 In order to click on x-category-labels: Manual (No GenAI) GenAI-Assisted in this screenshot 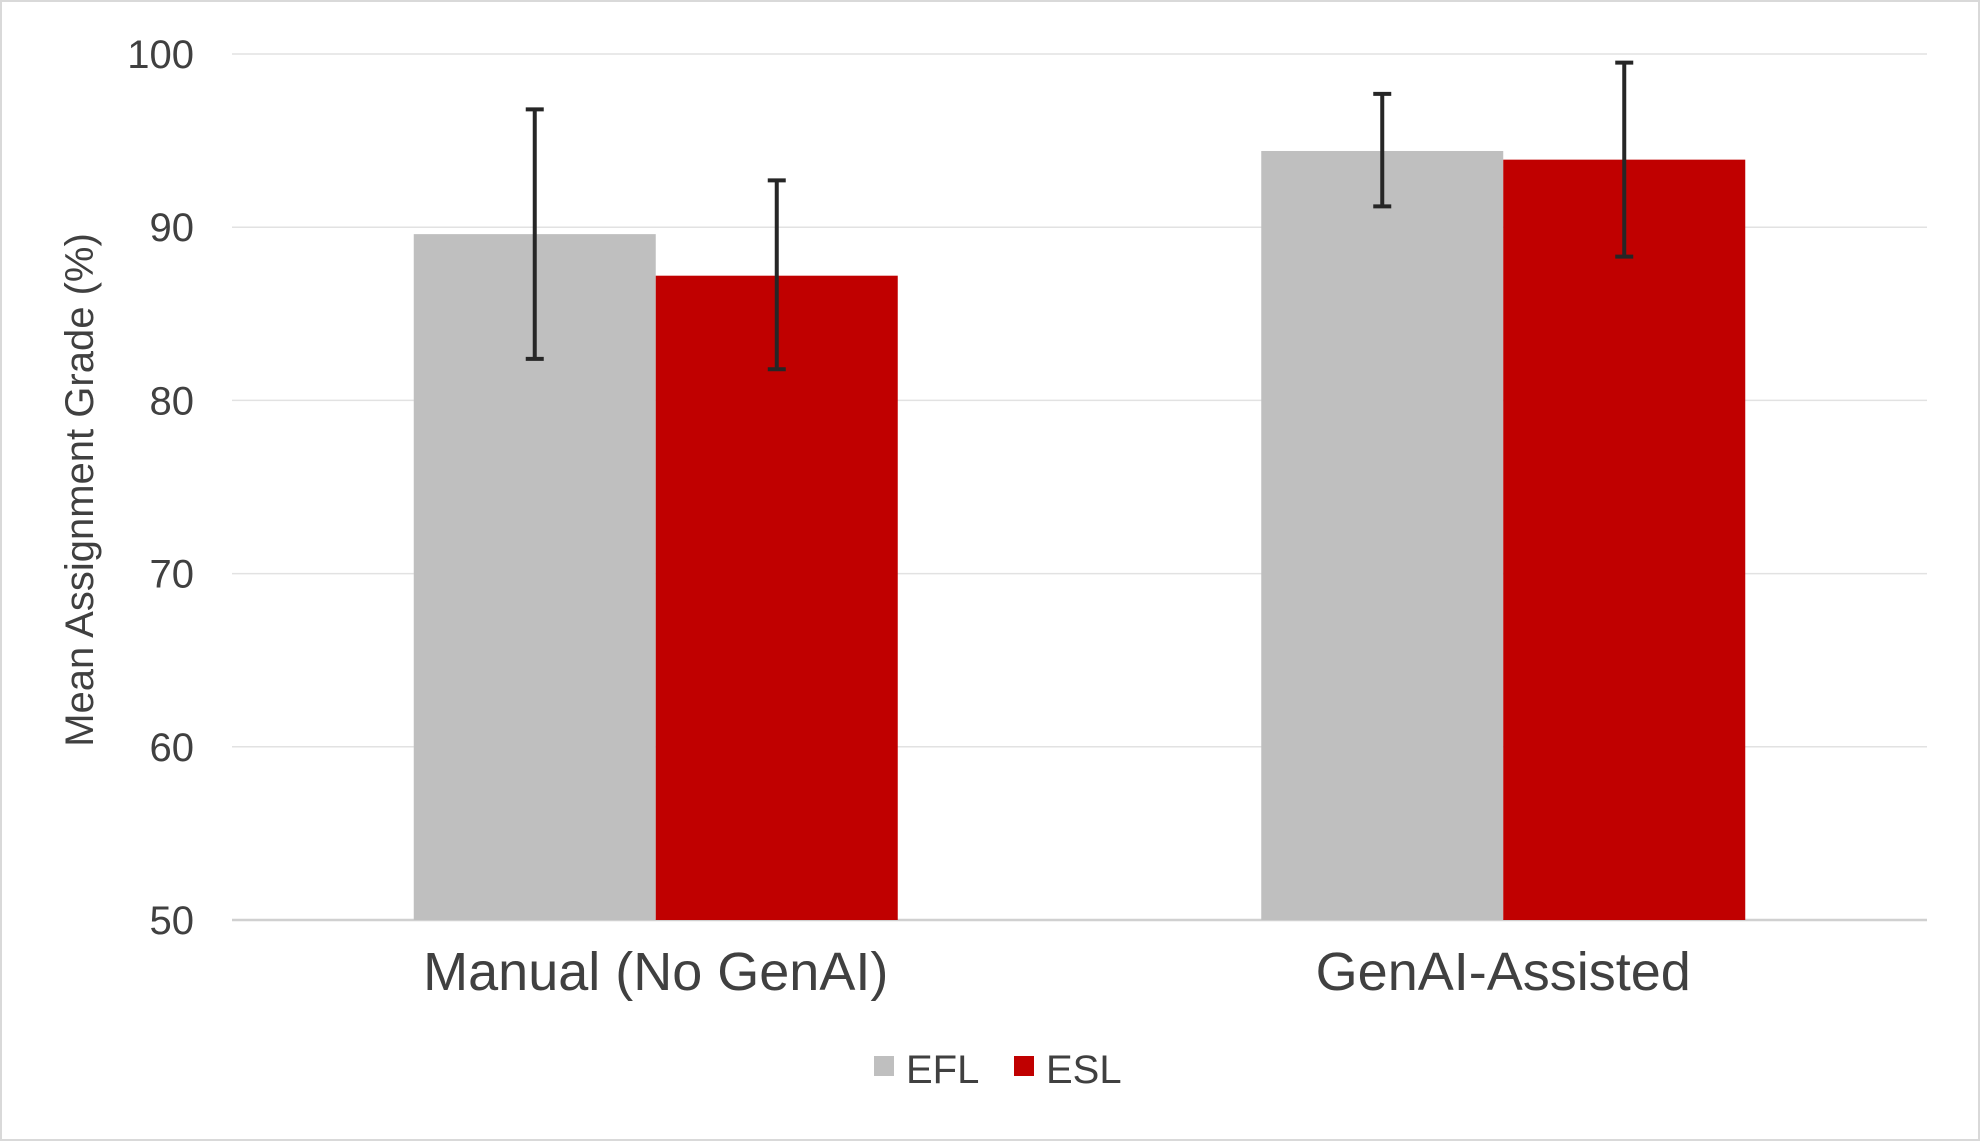, I will do `click(1057, 972)`.